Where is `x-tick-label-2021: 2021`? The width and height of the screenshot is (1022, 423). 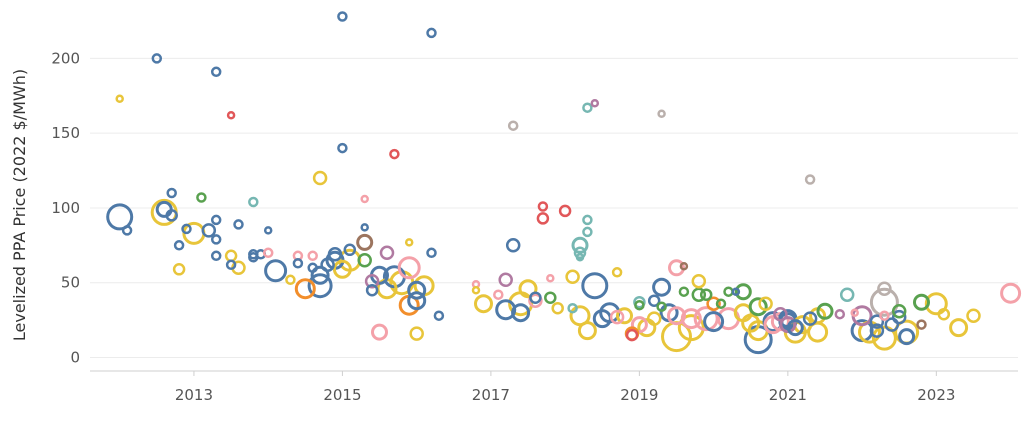
x-tick-label-2021: 2021 is located at coordinates (788, 395).